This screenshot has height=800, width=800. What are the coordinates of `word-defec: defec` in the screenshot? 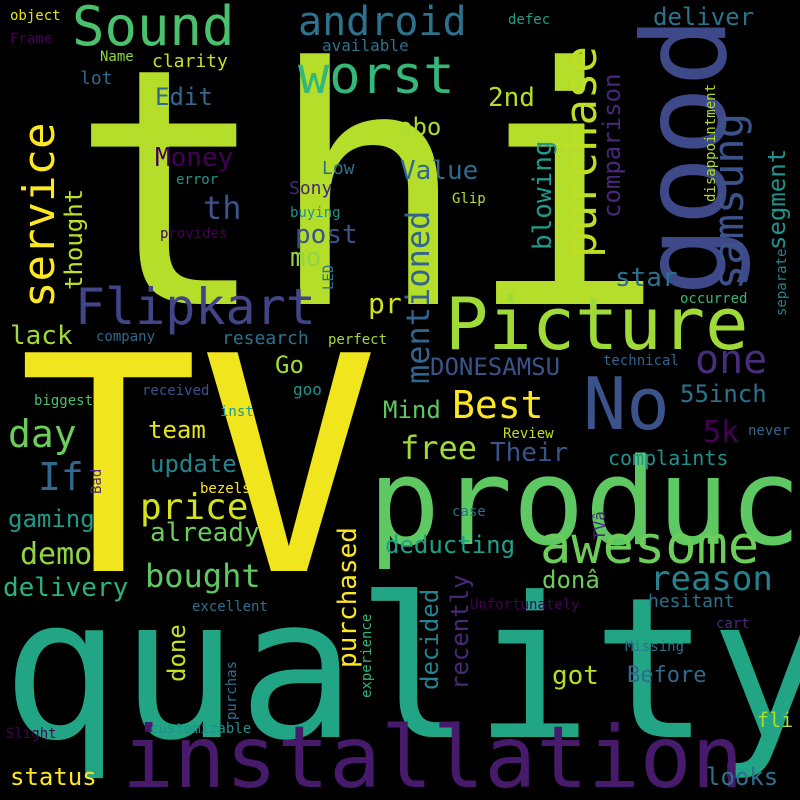 It's located at (529, 20).